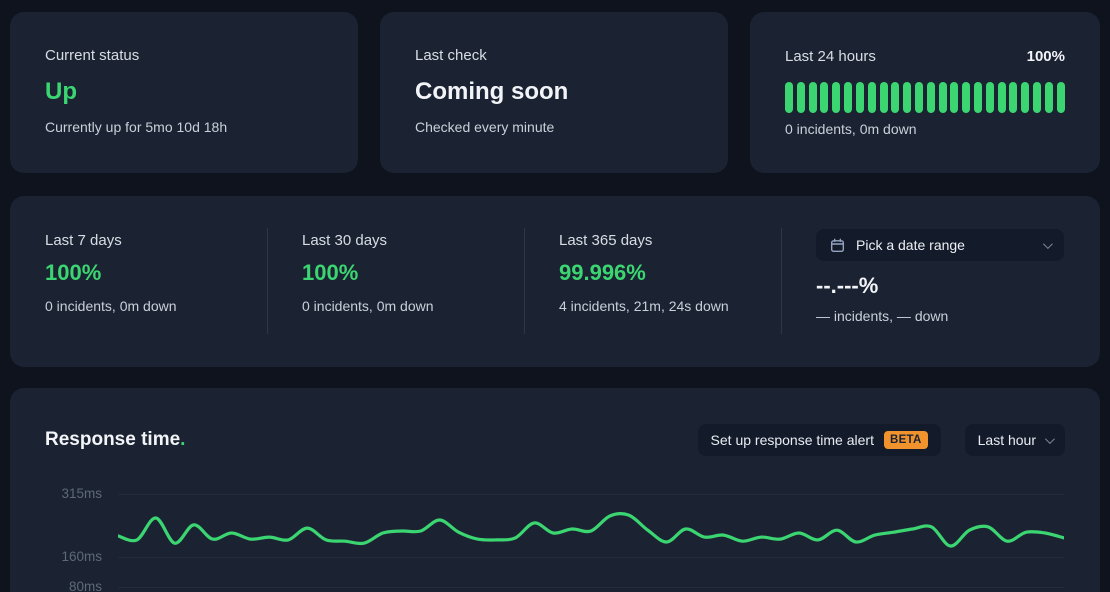 This screenshot has height=592, width=1110. Describe the element at coordinates (837, 245) in the screenshot. I see `calendar-icon` at that location.